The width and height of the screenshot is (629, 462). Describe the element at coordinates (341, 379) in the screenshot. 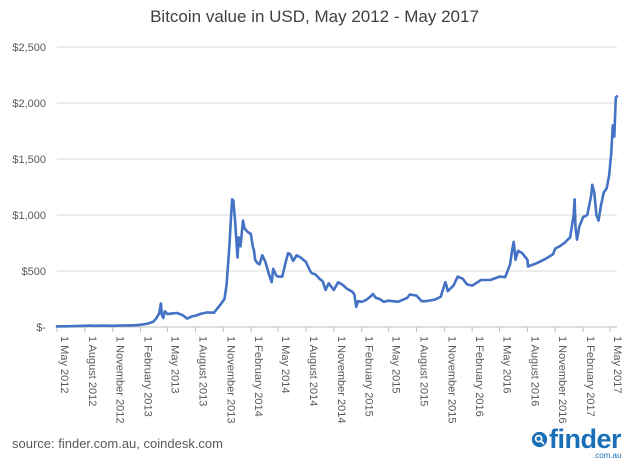

I see `x-tick-label: 1 November 2014` at that location.